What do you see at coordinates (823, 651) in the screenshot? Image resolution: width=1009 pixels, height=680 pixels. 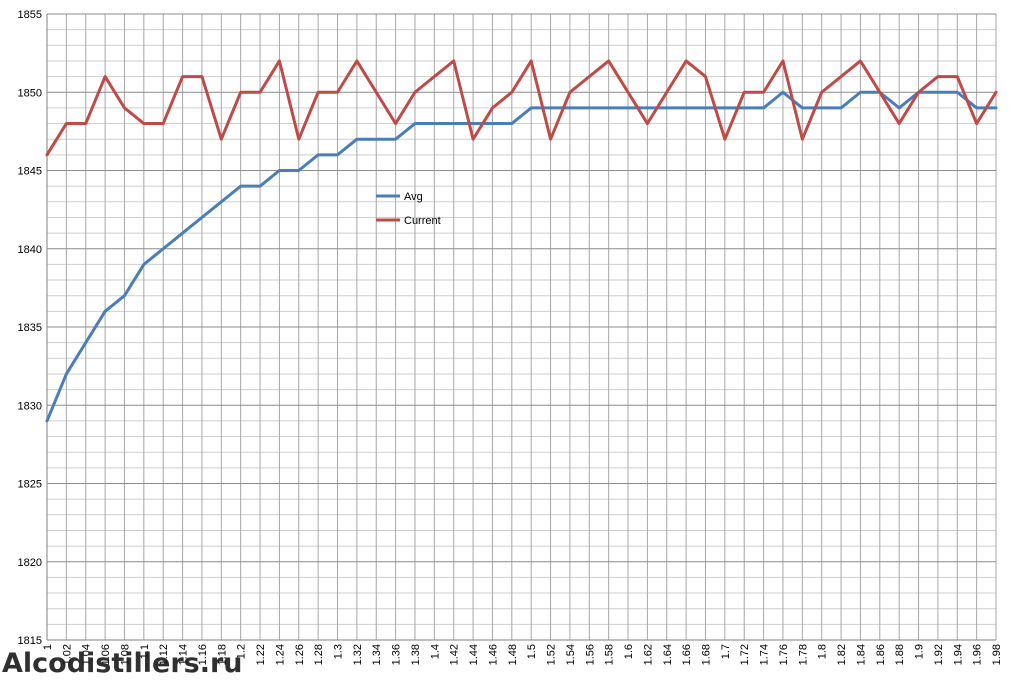 I see `x-tick-label: 1.8` at bounding box center [823, 651].